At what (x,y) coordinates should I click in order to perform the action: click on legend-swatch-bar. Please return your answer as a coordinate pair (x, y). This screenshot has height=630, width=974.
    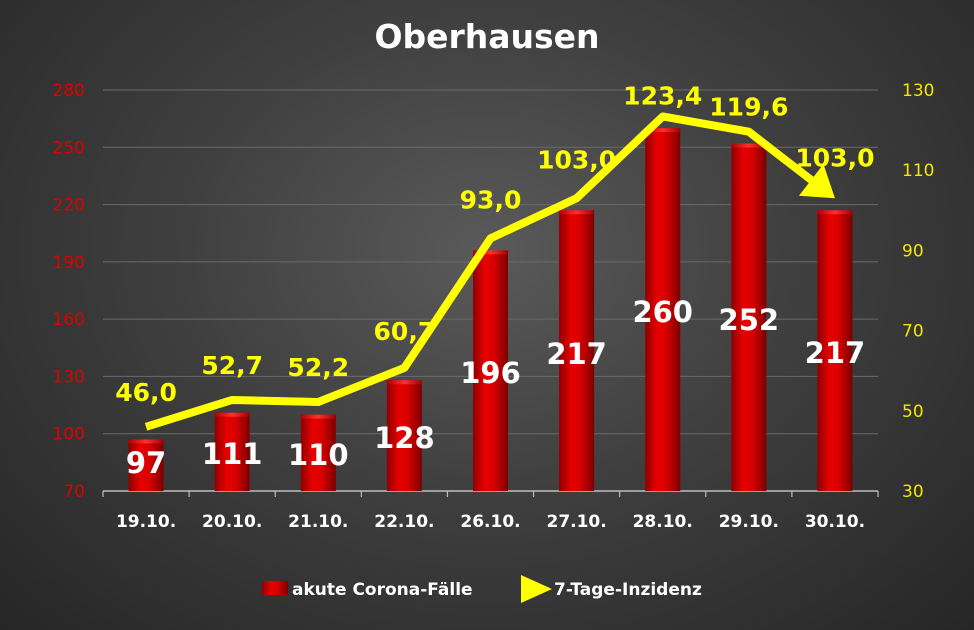
    Looking at the image, I should click on (275, 588).